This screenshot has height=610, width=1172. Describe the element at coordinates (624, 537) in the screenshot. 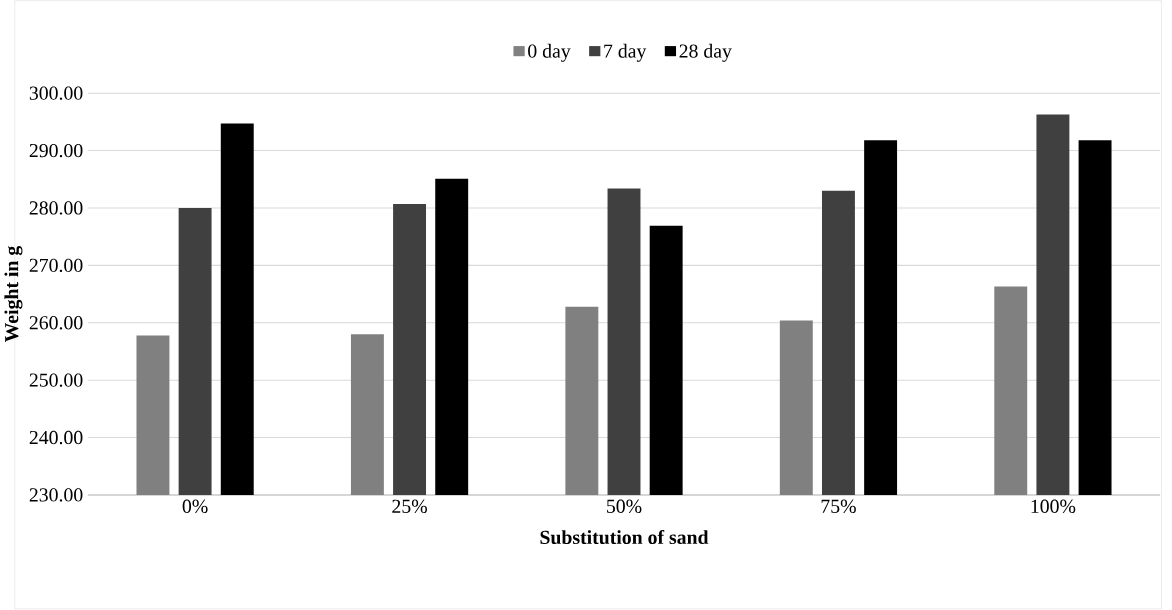

I see `x-axis-title: Substitution of sand` at that location.